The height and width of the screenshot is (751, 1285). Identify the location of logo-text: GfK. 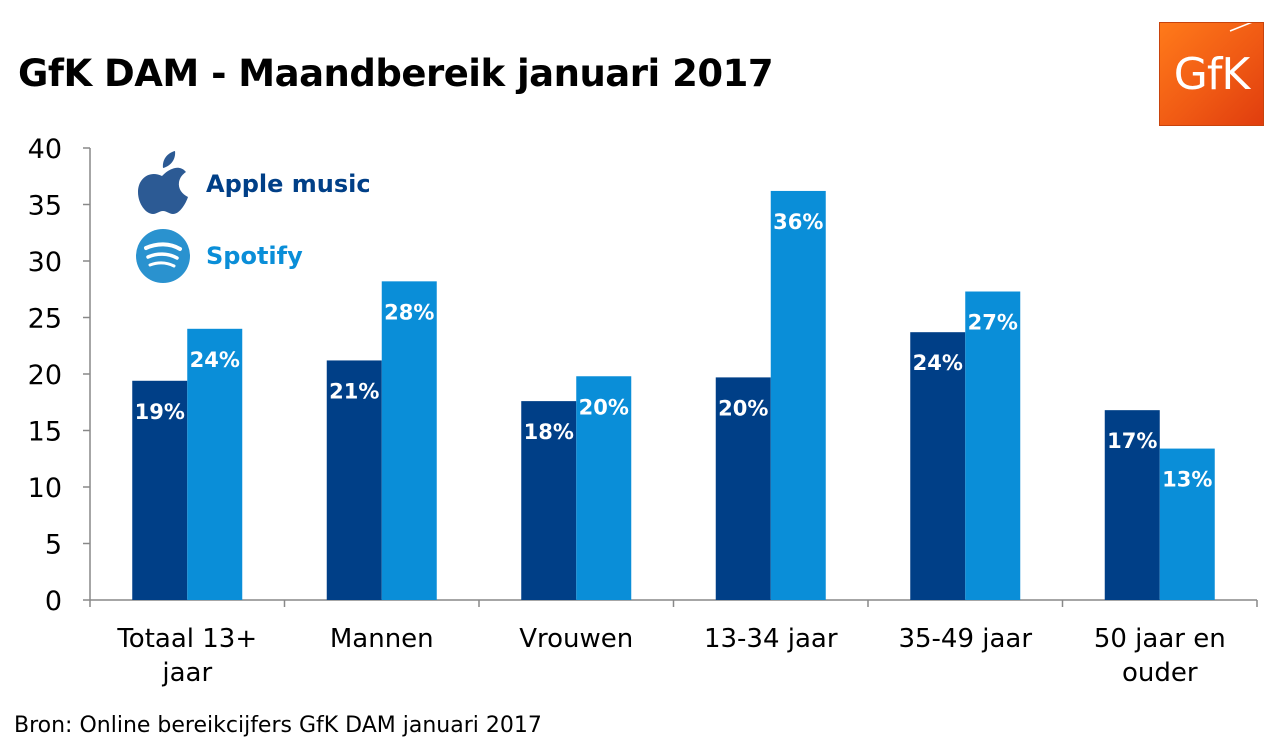
(1211, 74).